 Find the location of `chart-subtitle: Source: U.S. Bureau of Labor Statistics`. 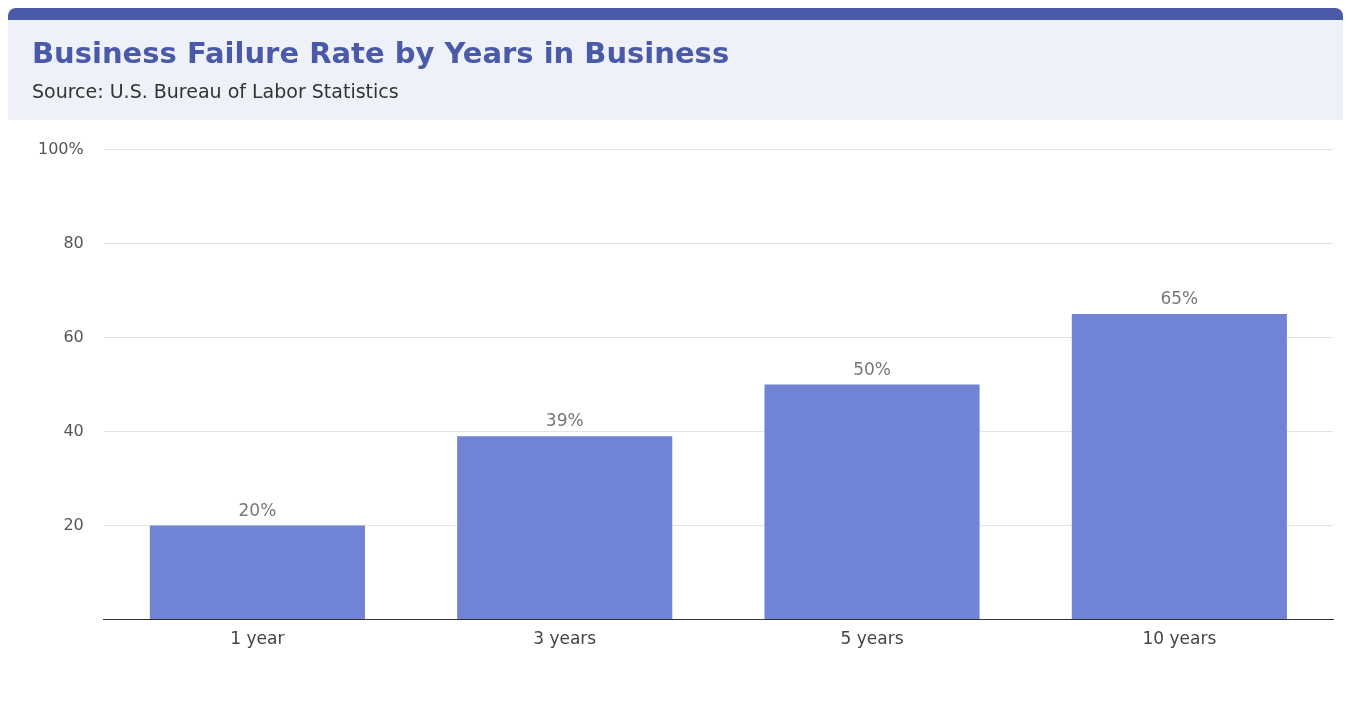

chart-subtitle: Source: U.S. Bureau of Labor Statistics is located at coordinates (216, 91).